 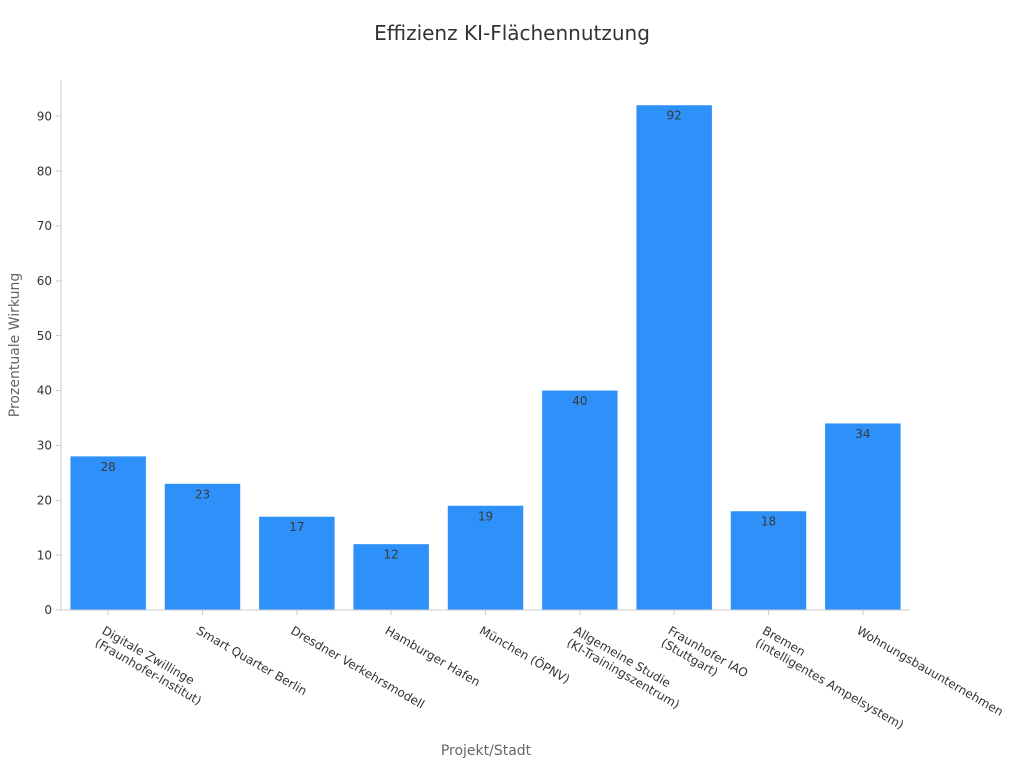 What do you see at coordinates (512, 33) in the screenshot?
I see `chart-title: Effizienz KI-Flächennutzung` at bounding box center [512, 33].